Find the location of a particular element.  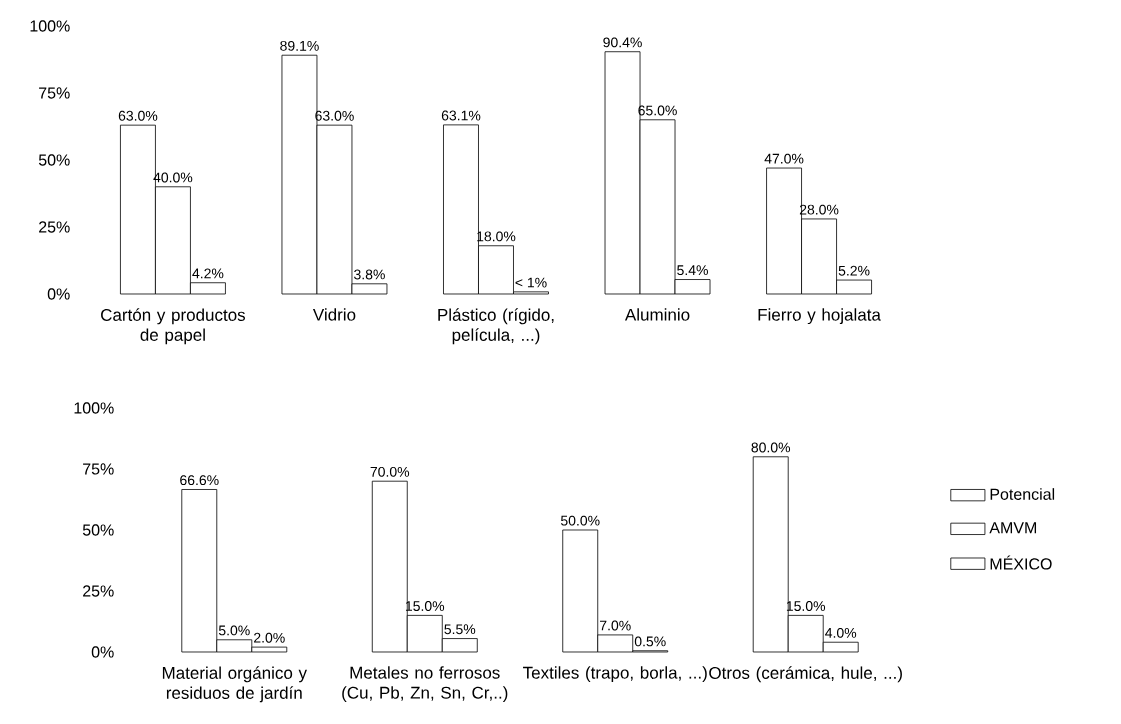

x-tick-label: Material orgánico y residuos de jardín is located at coordinates (234, 684).